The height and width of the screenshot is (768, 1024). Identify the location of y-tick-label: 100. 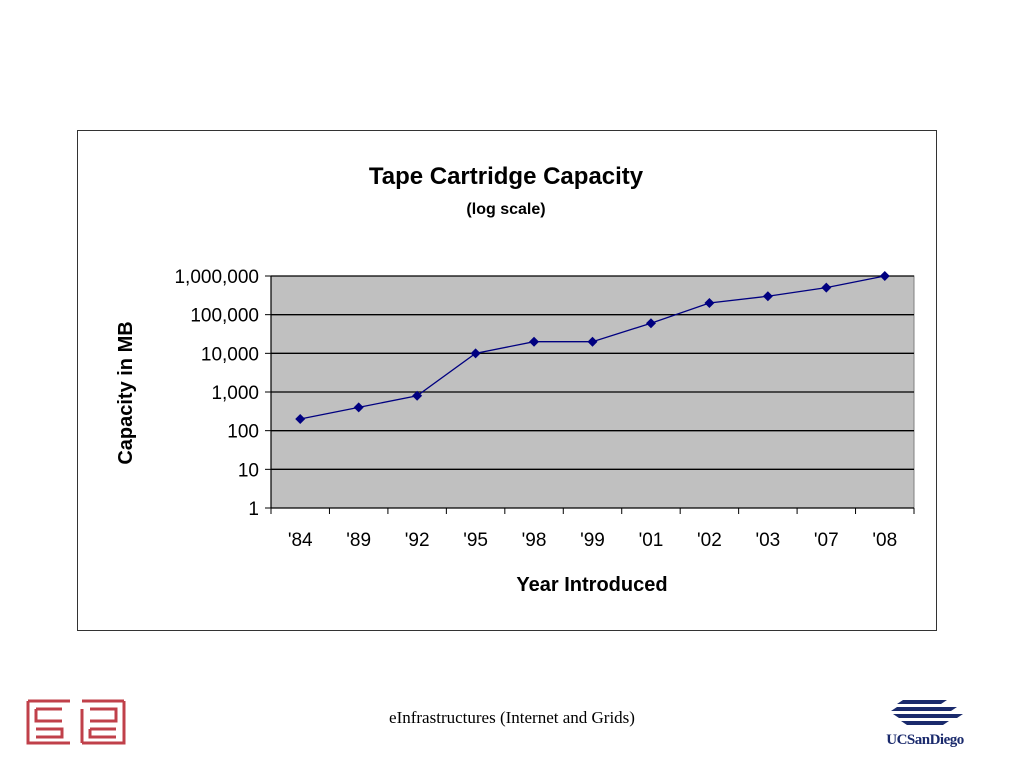
(243, 432).